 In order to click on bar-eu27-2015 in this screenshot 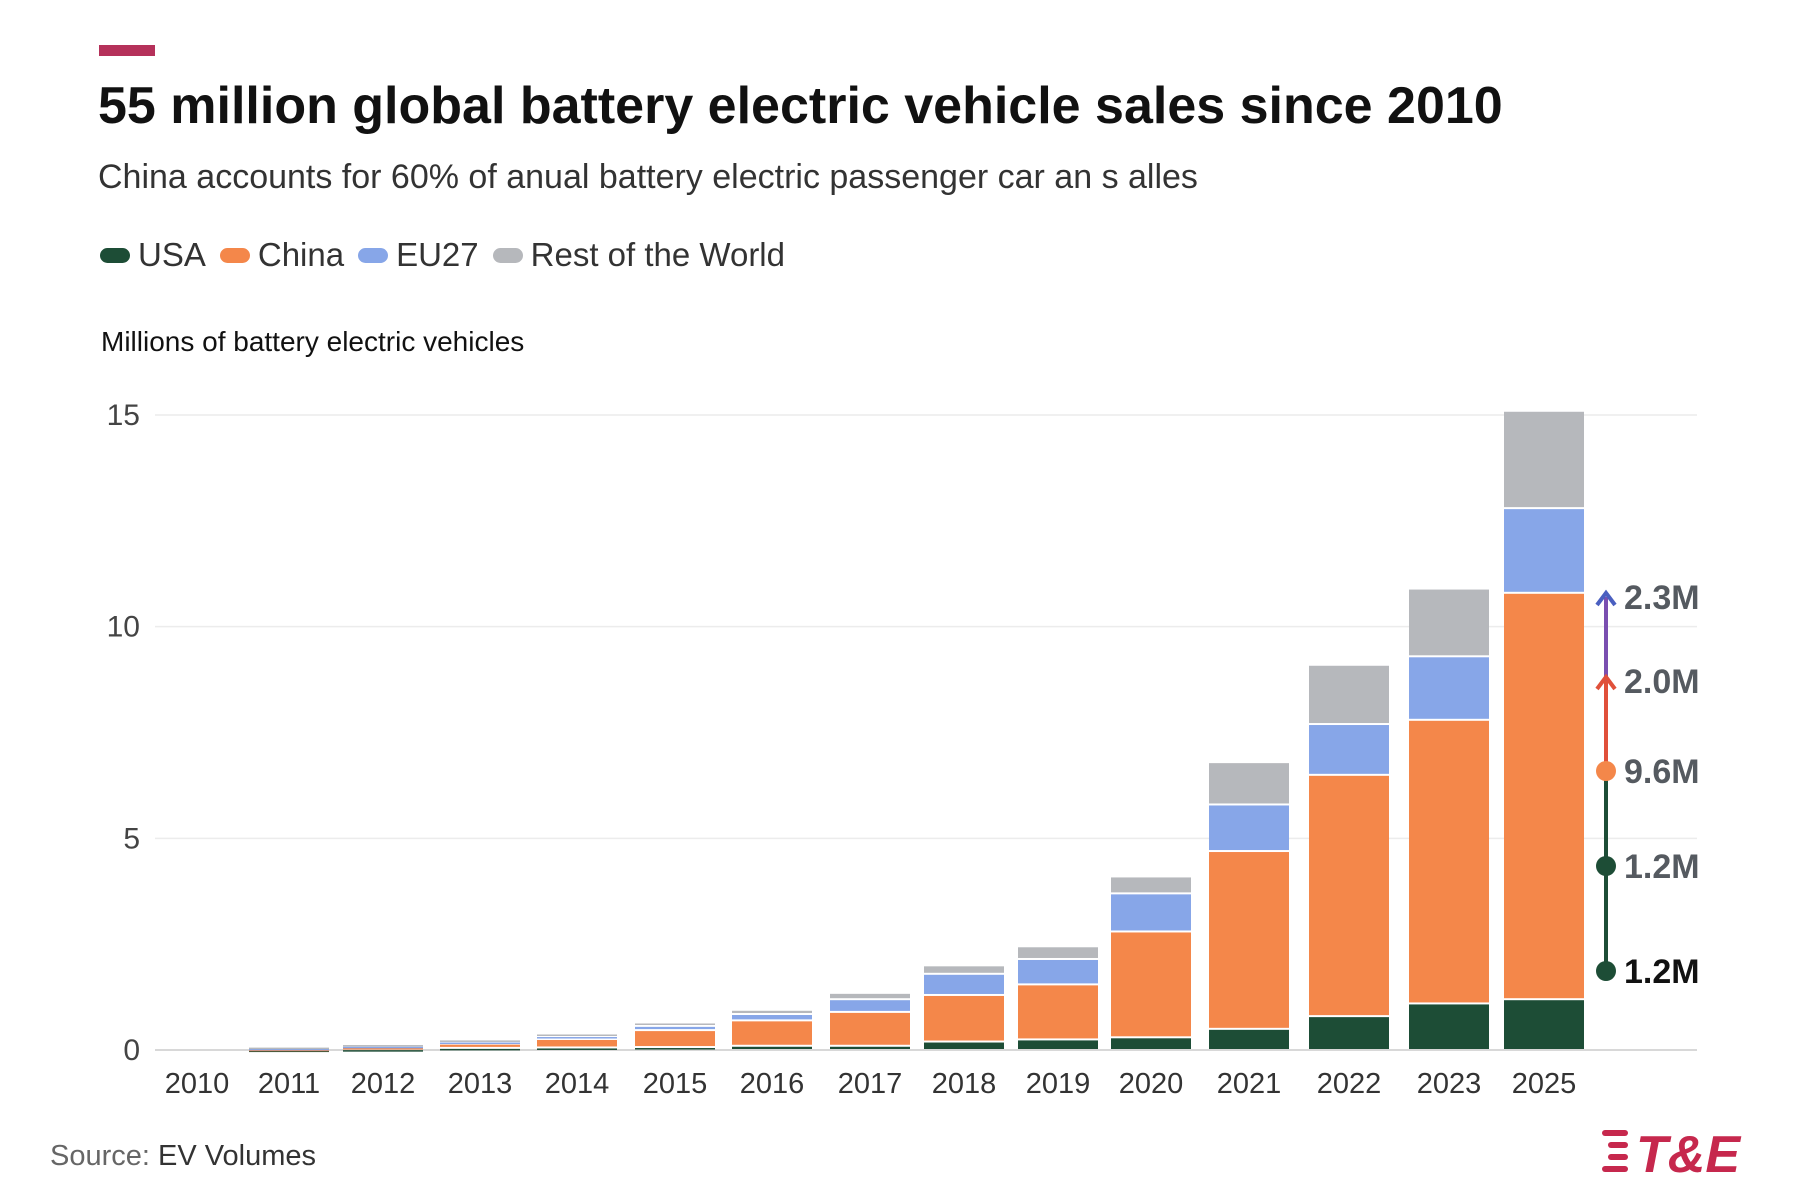, I will do `click(675, 1028)`.